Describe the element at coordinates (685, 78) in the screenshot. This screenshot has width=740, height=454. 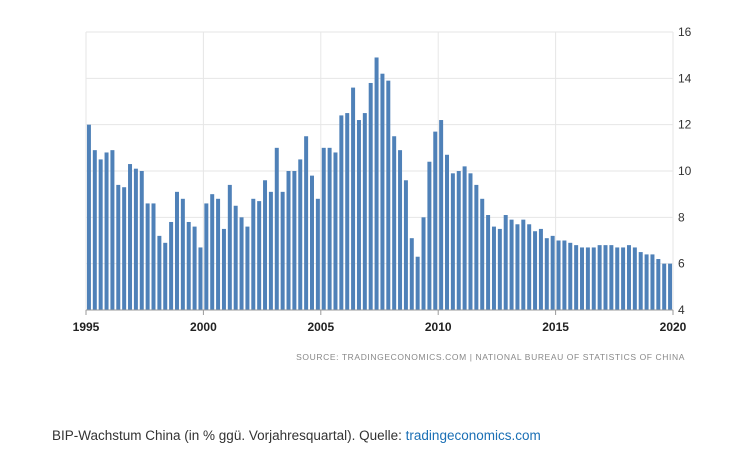
I see `y-tick-label: 14` at that location.